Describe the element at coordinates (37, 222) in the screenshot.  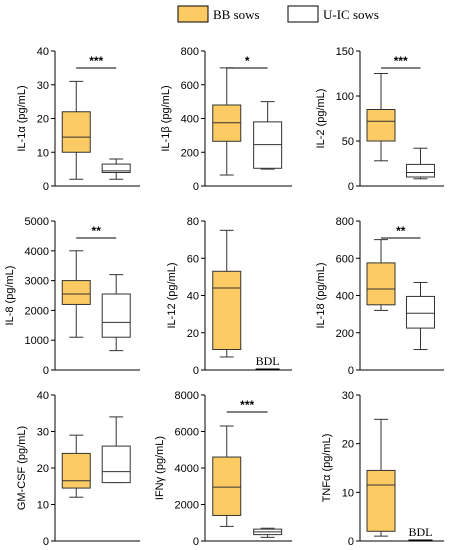
I see `y-tick-label: 5000` at that location.